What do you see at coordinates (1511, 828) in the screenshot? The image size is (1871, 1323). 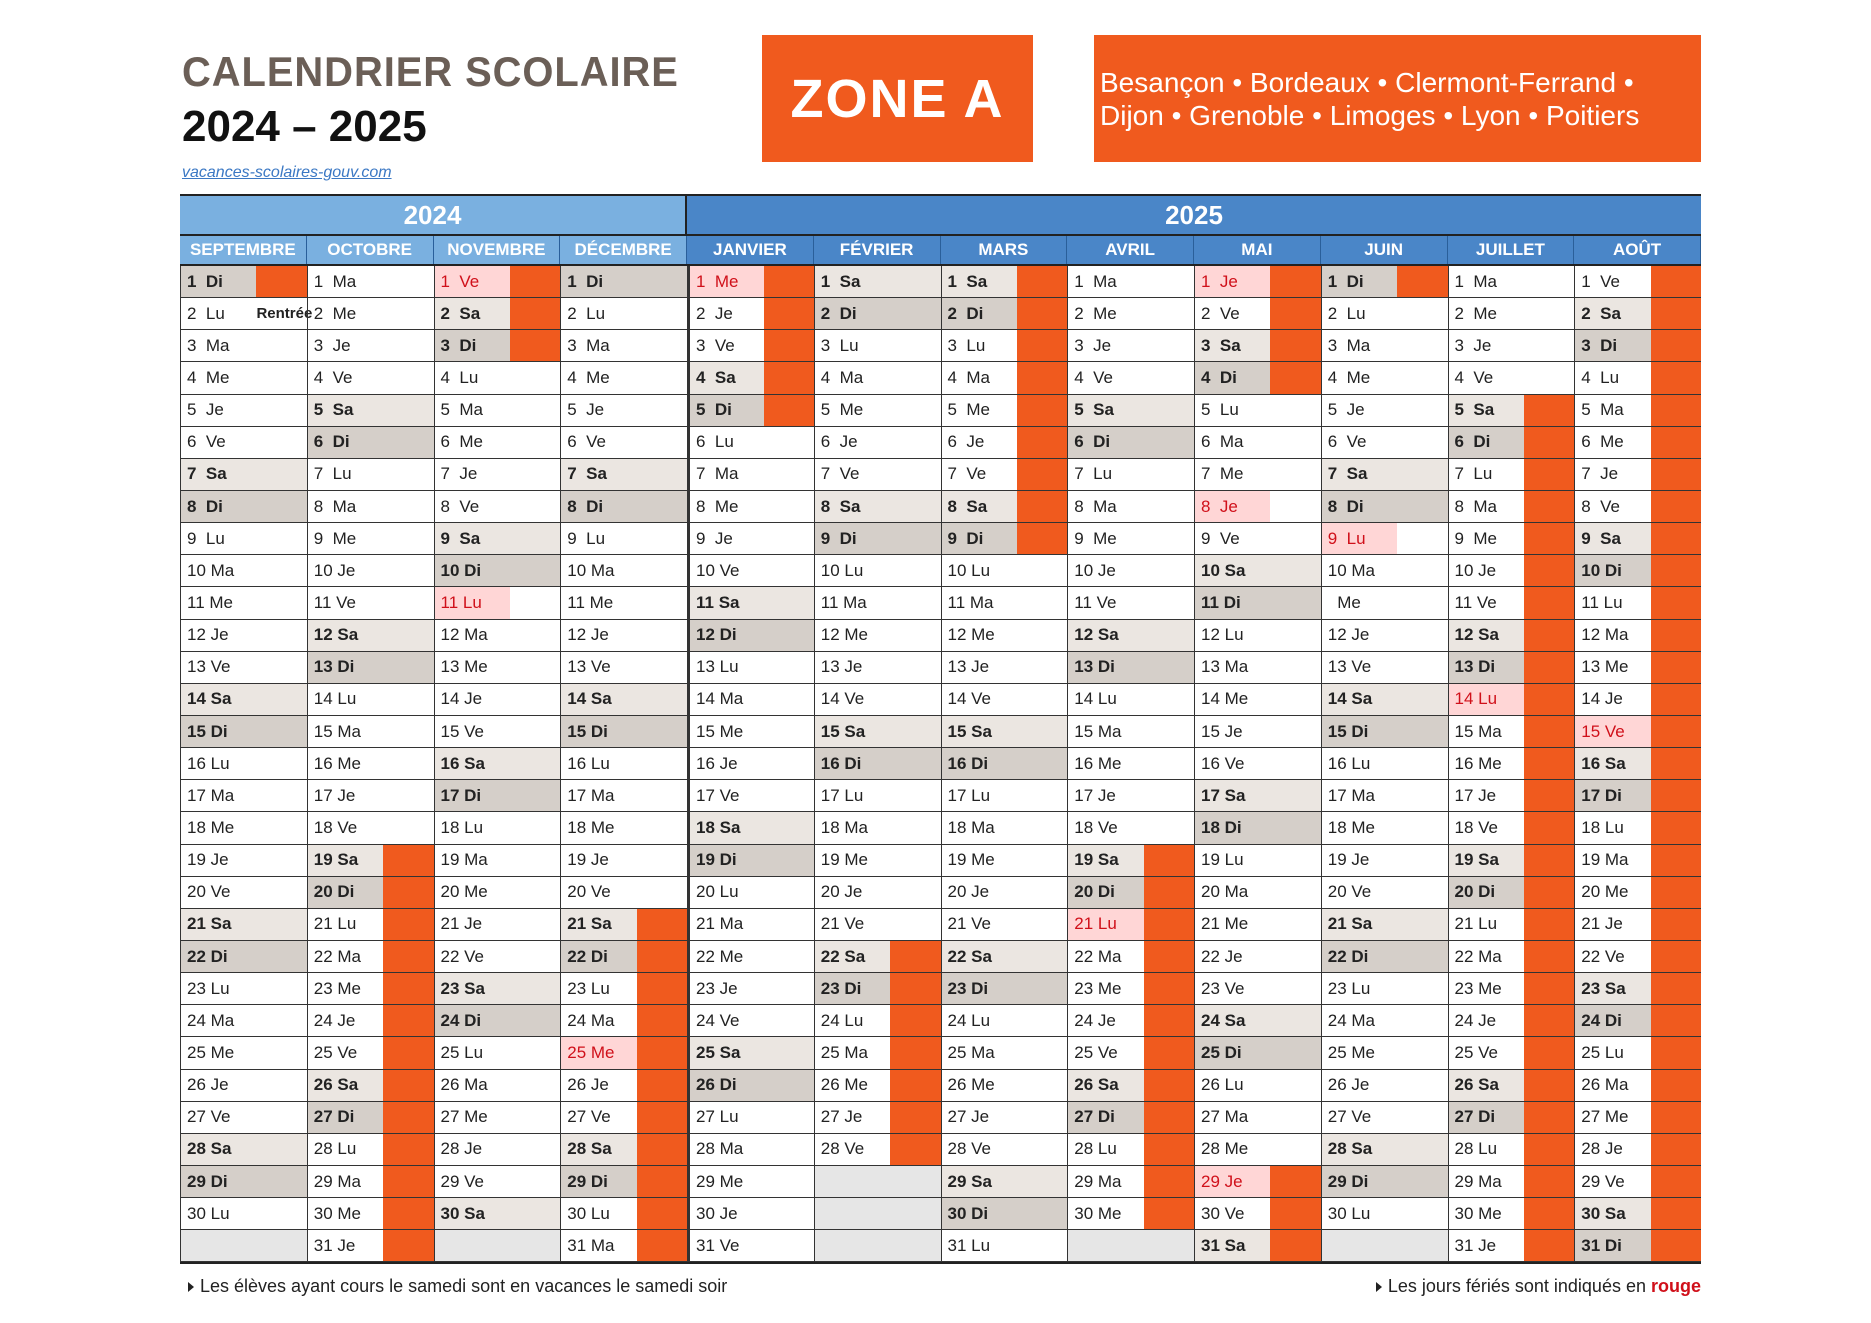 I see `day-cell: 18 Ve` at bounding box center [1511, 828].